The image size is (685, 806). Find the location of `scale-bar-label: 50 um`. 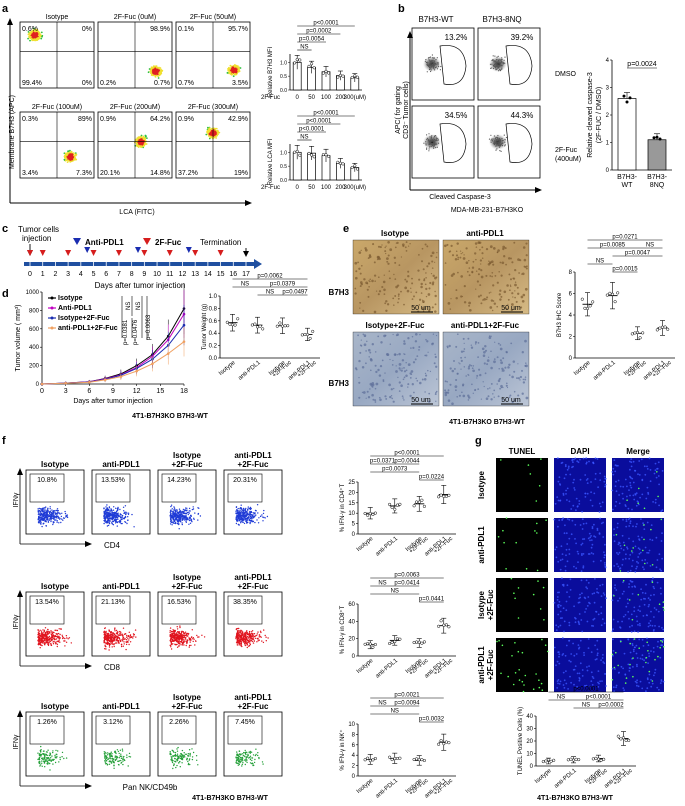

scale-bar-label: 50 um is located at coordinates (511, 308).